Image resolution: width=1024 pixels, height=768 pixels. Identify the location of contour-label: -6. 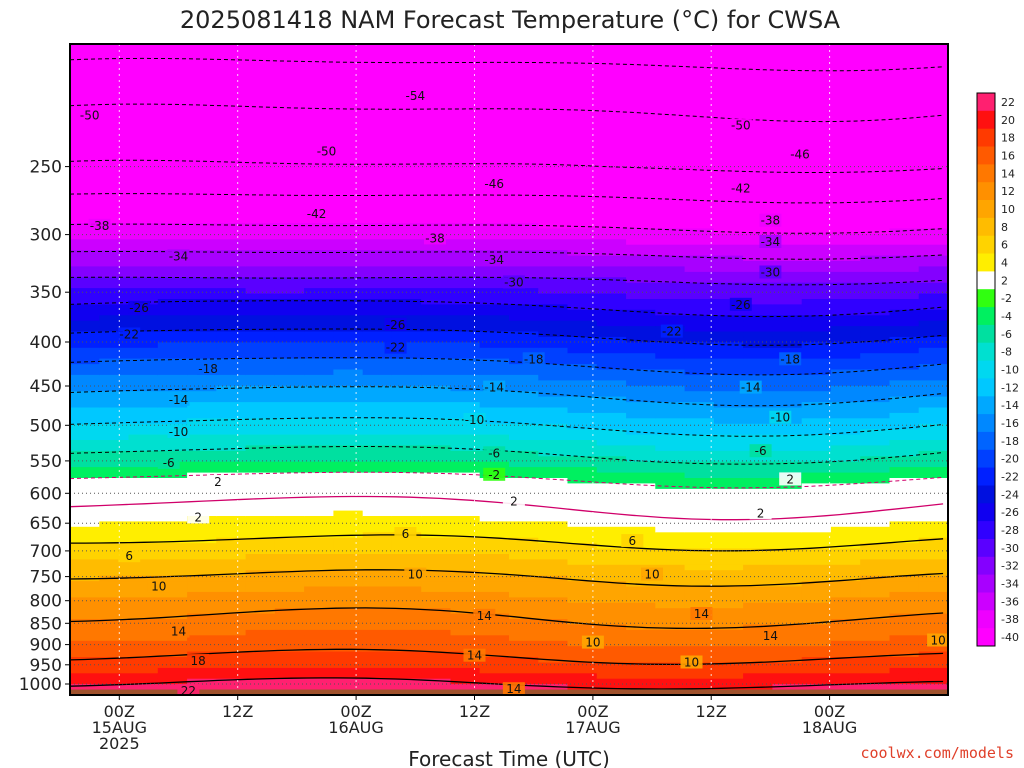
(494, 453).